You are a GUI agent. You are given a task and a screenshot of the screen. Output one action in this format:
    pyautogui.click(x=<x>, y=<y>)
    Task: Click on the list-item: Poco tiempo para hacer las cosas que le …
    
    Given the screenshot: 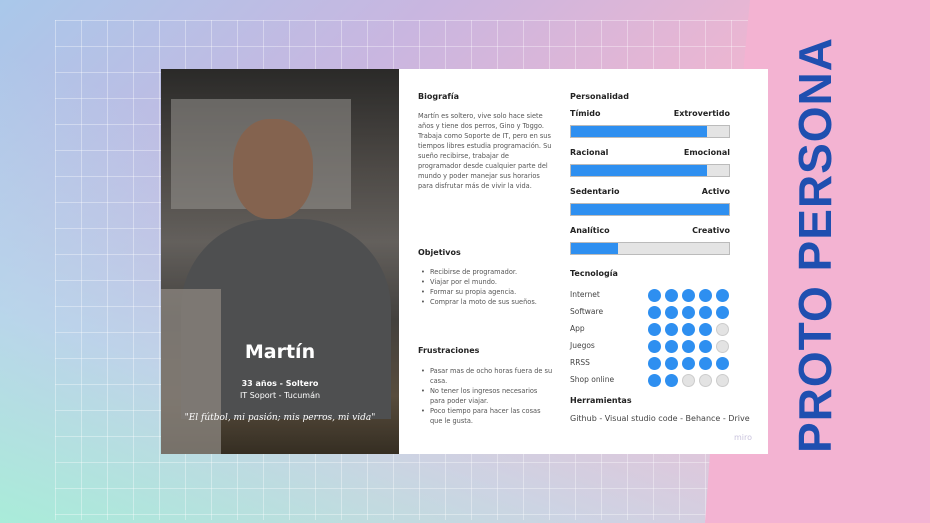 What is the action you would take?
    pyautogui.click(x=485, y=416)
    